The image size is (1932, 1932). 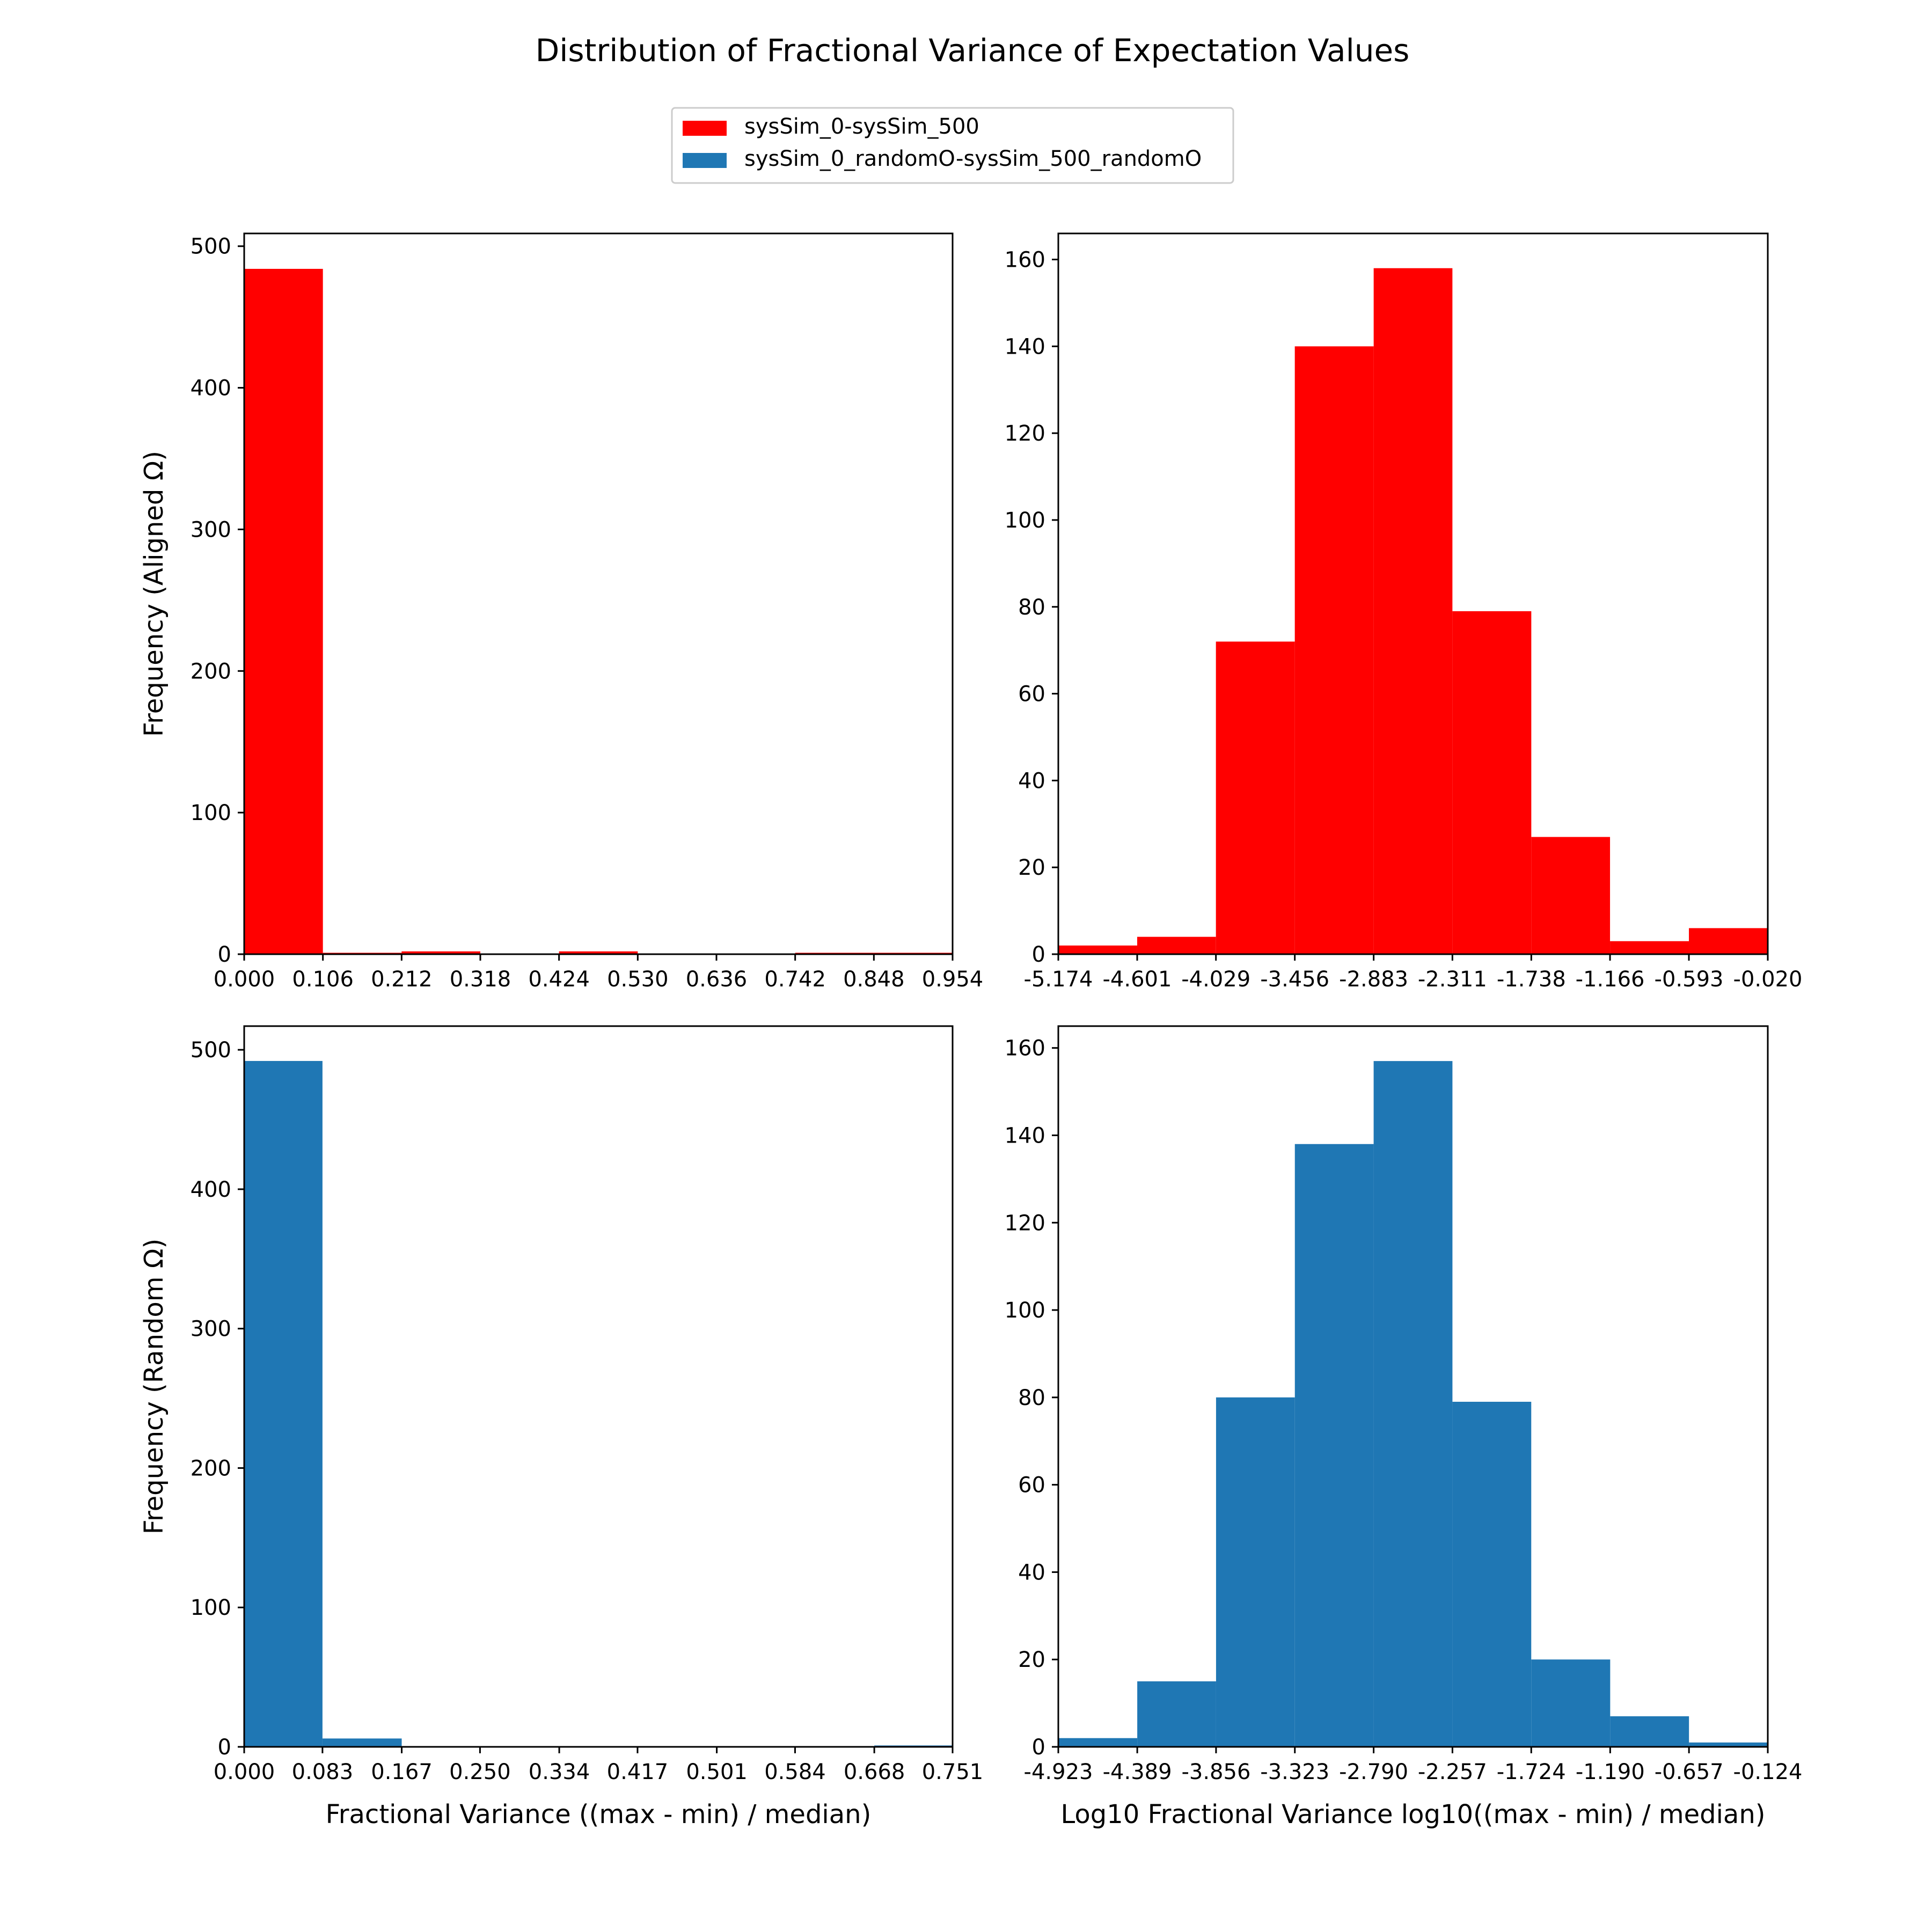 I want to click on bottom-right-ytick-label-0: 0, so click(x=1038, y=1747).